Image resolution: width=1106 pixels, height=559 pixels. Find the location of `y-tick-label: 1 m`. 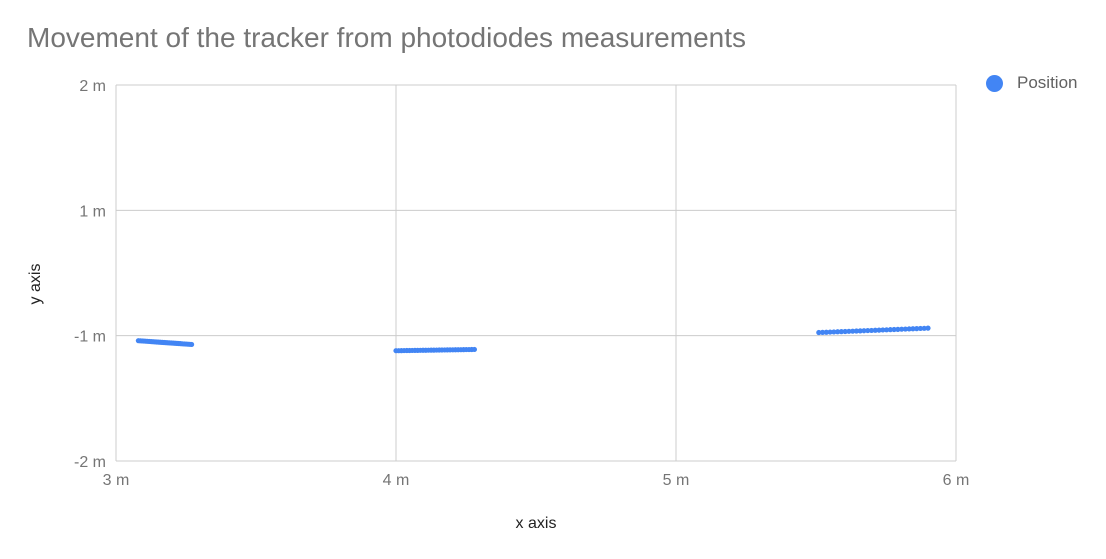

y-tick-label: 1 m is located at coordinates (92, 211).